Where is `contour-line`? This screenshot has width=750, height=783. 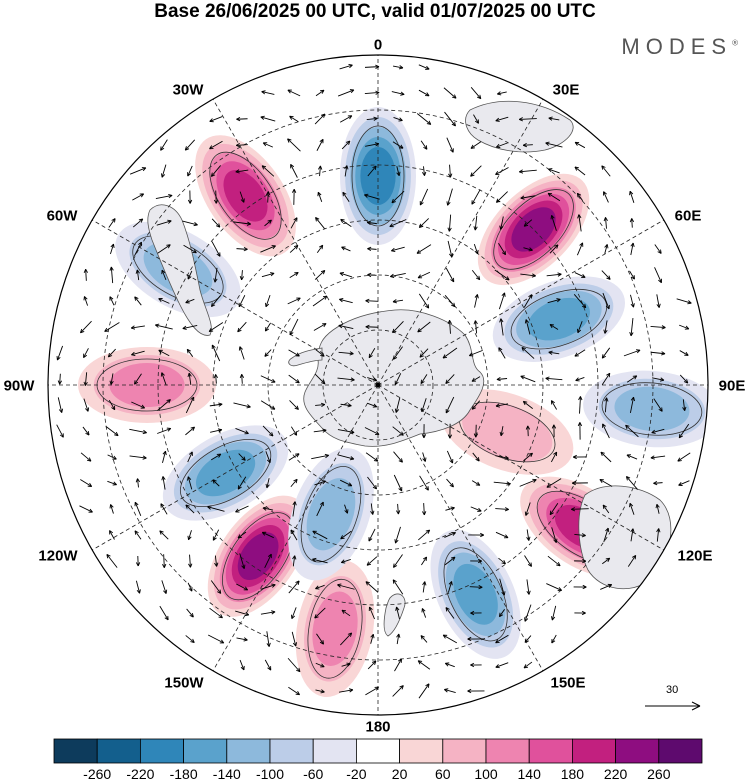
contour-line is located at coordinates (258, 556).